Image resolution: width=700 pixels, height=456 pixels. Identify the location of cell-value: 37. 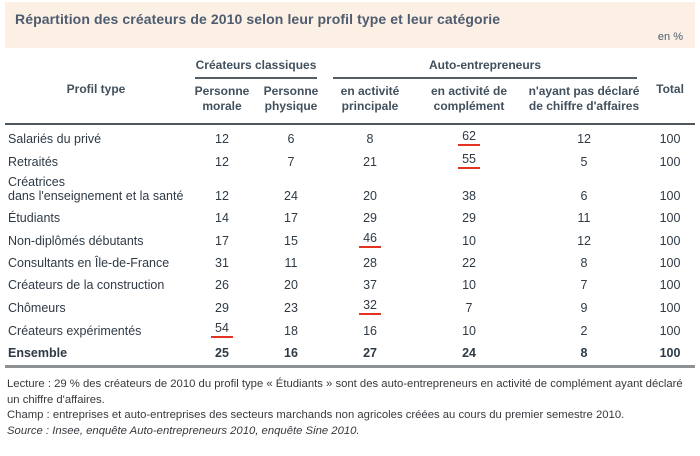
(370, 285).